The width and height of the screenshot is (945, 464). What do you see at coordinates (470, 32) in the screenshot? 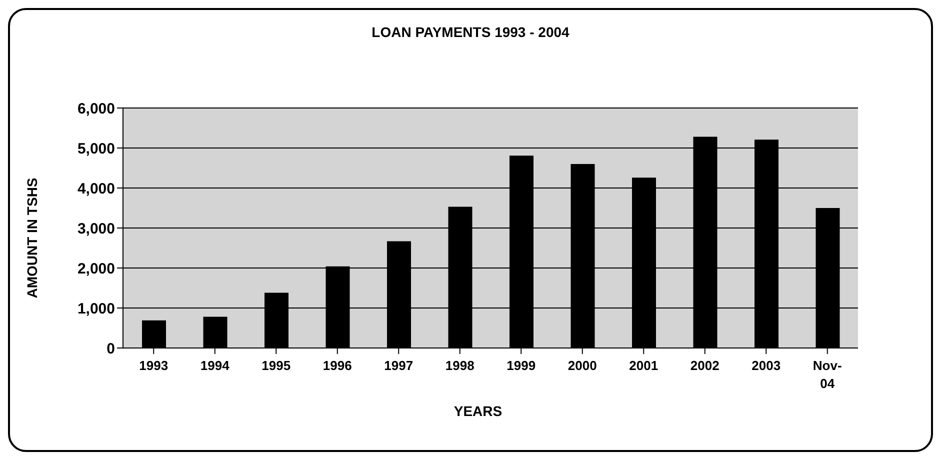
I see `chart-title: LOAN PAYMENTS 1993 - 2004` at bounding box center [470, 32].